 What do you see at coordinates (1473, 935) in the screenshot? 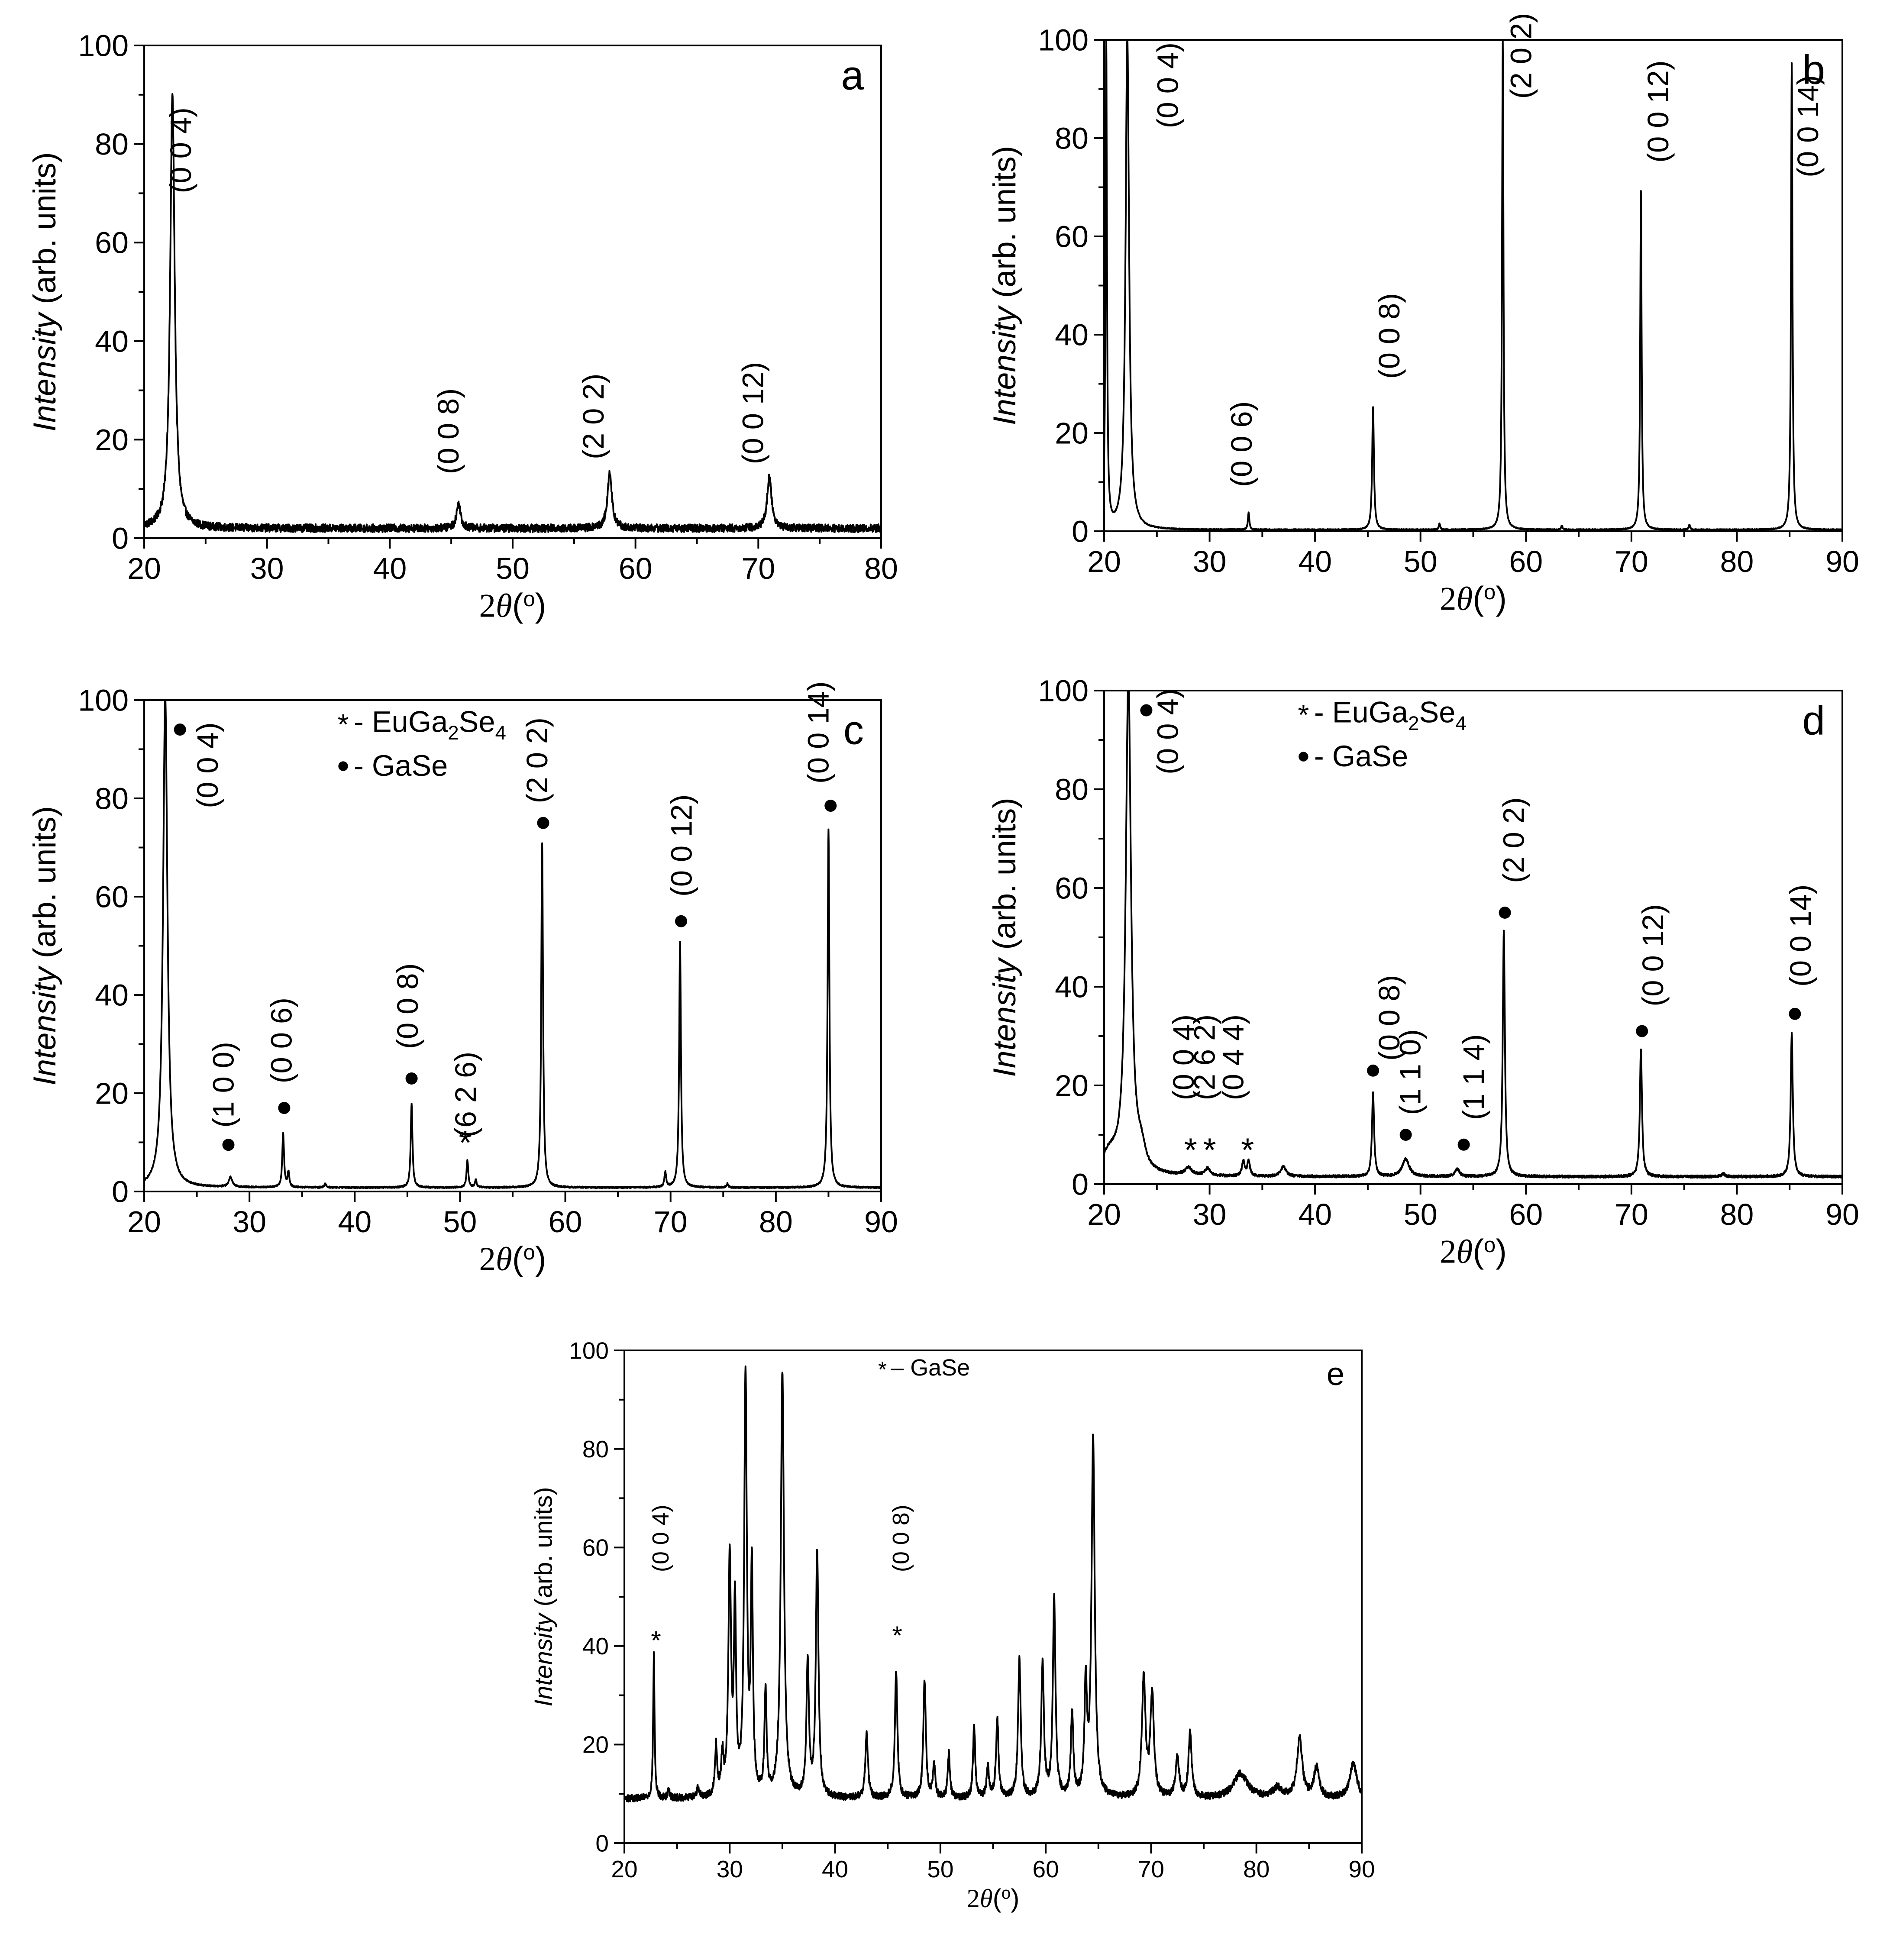
I see `xrd-curve-d` at bounding box center [1473, 935].